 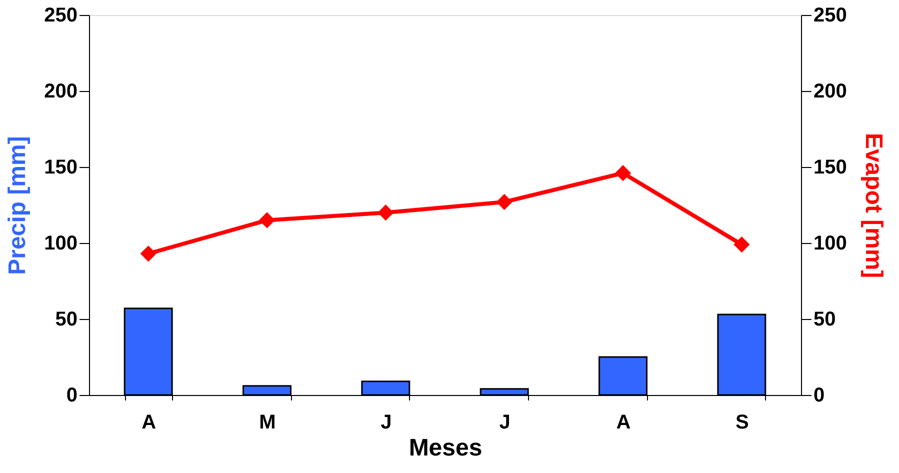 What do you see at coordinates (61, 15) in the screenshot?
I see `y-tick-label: 250` at bounding box center [61, 15].